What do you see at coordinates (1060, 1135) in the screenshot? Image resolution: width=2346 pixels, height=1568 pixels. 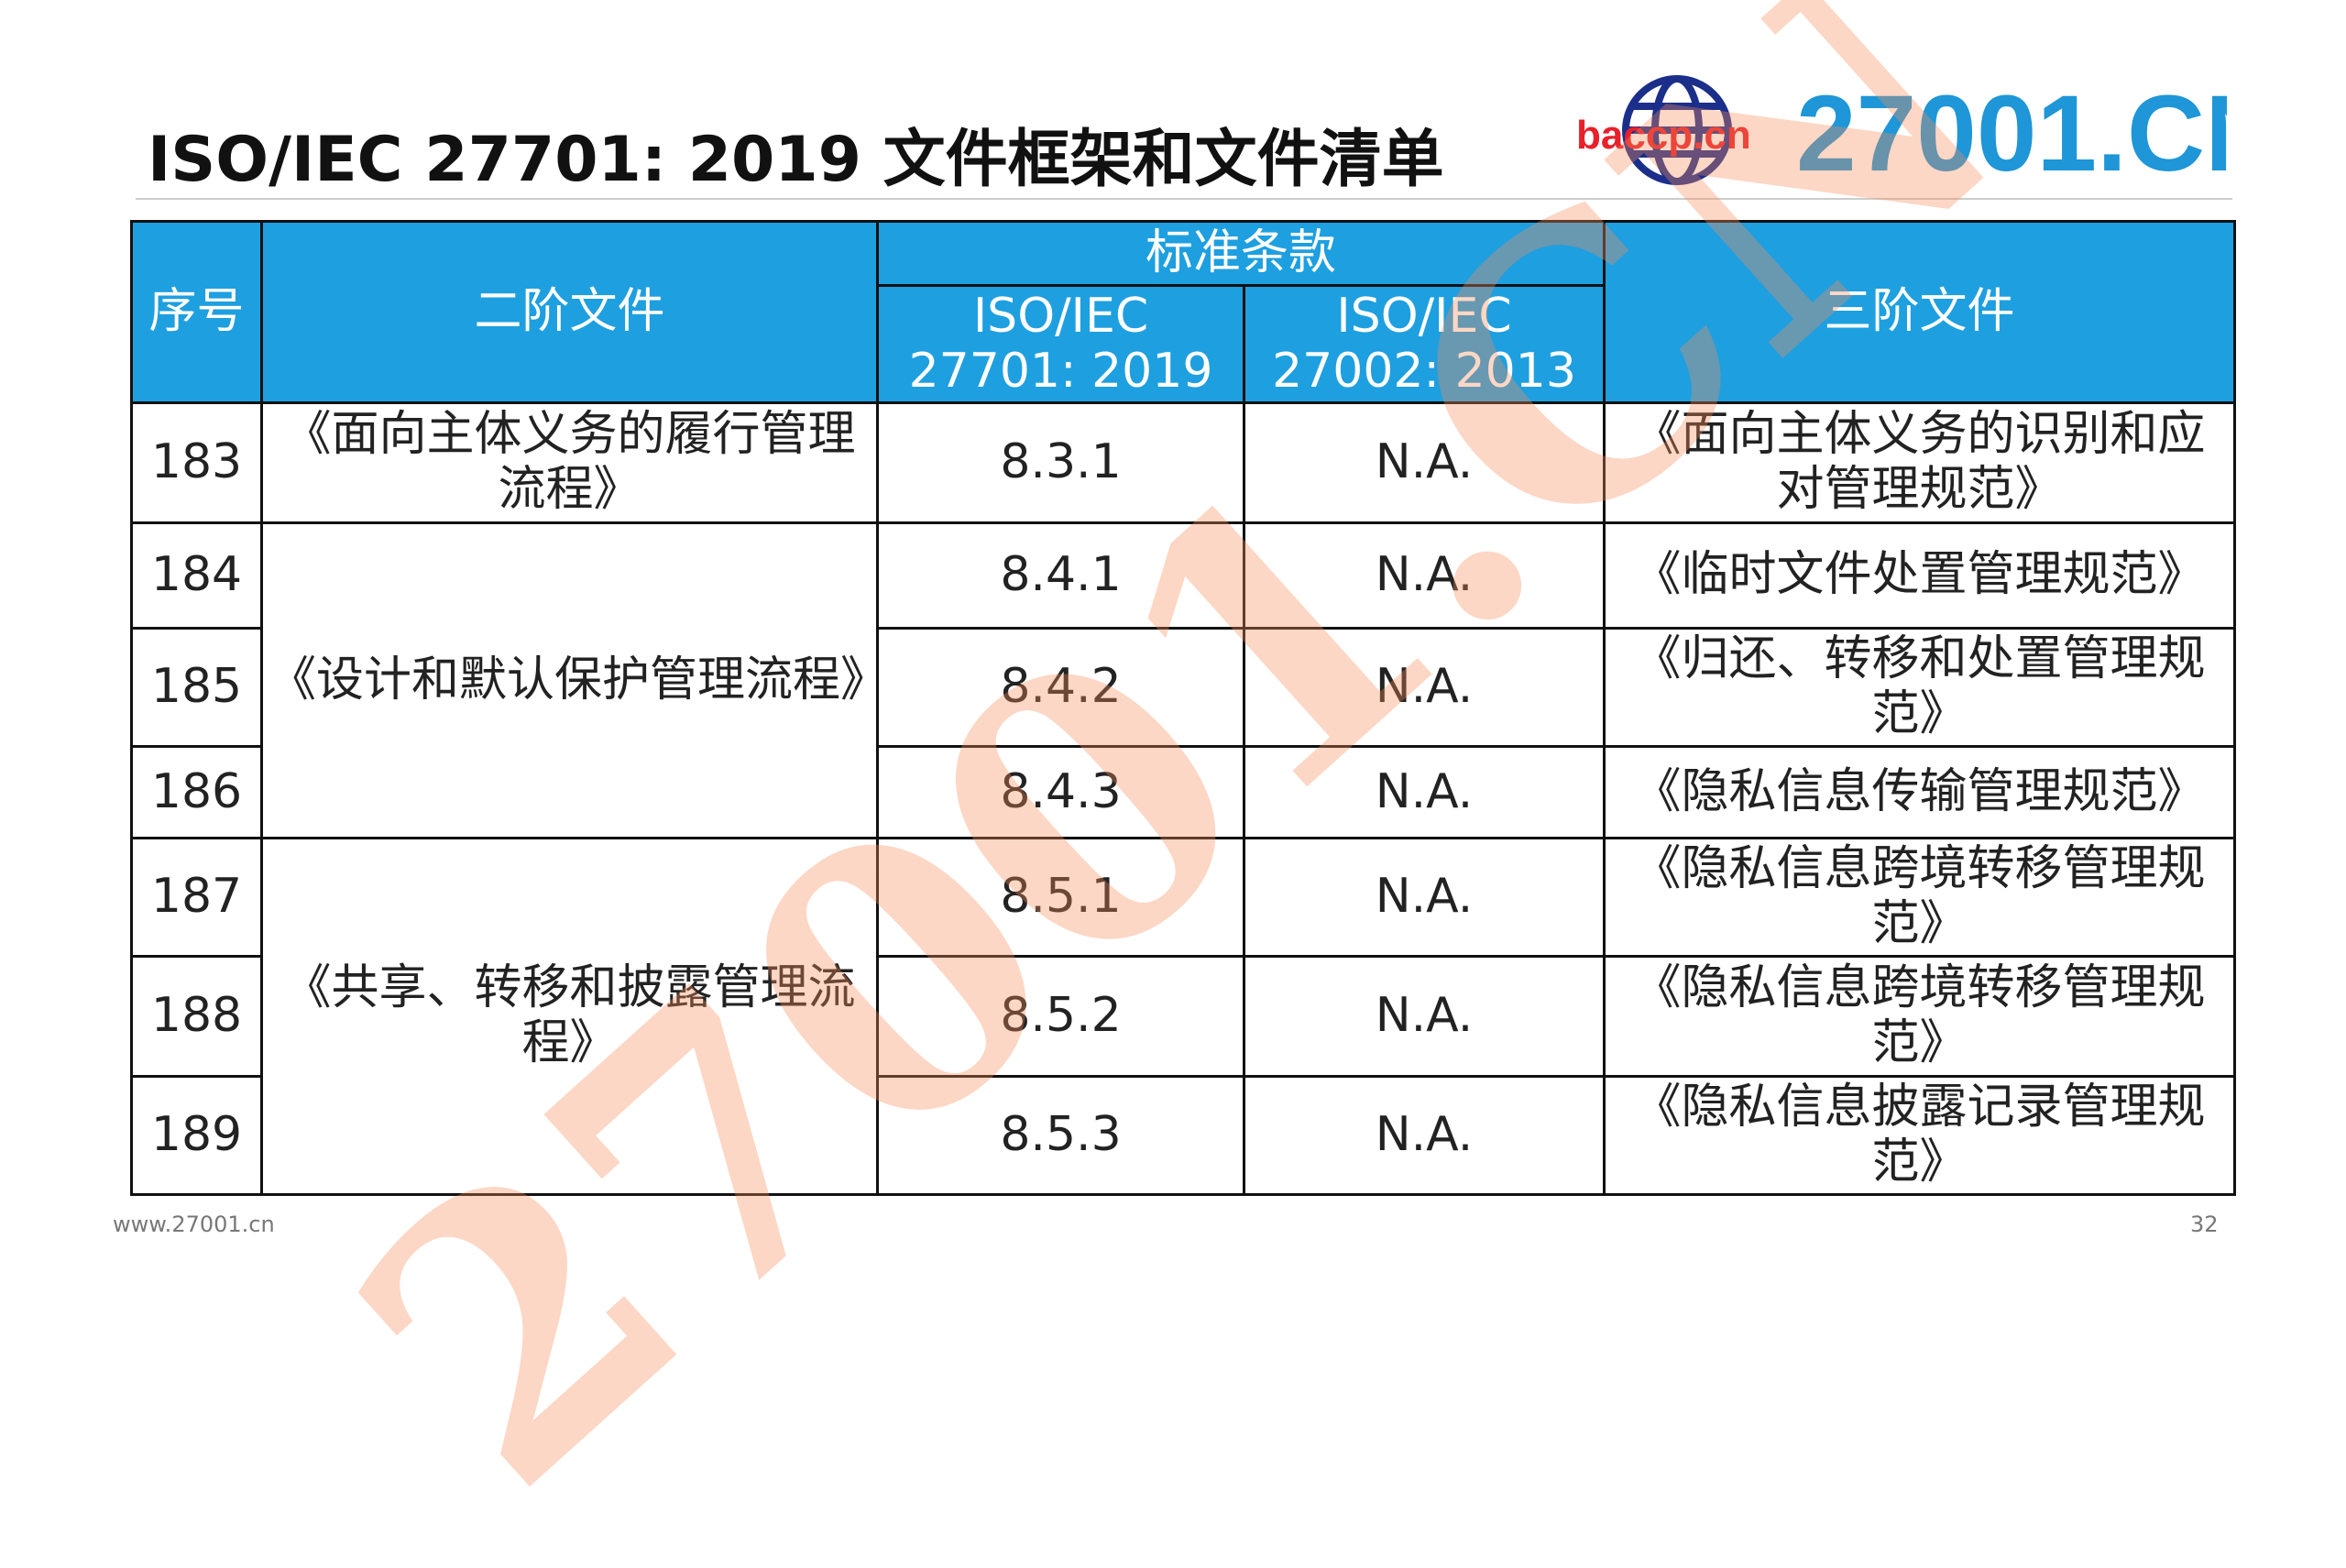 I see `clause-cell: 8.5.3` at bounding box center [1060, 1135].